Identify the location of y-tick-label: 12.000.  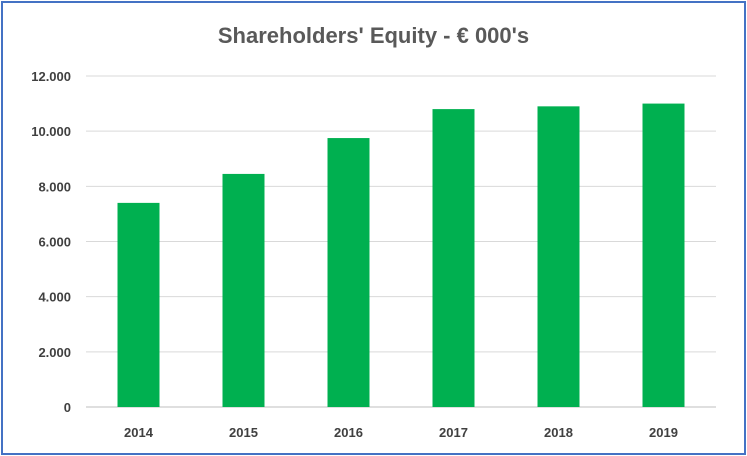
(51, 76).